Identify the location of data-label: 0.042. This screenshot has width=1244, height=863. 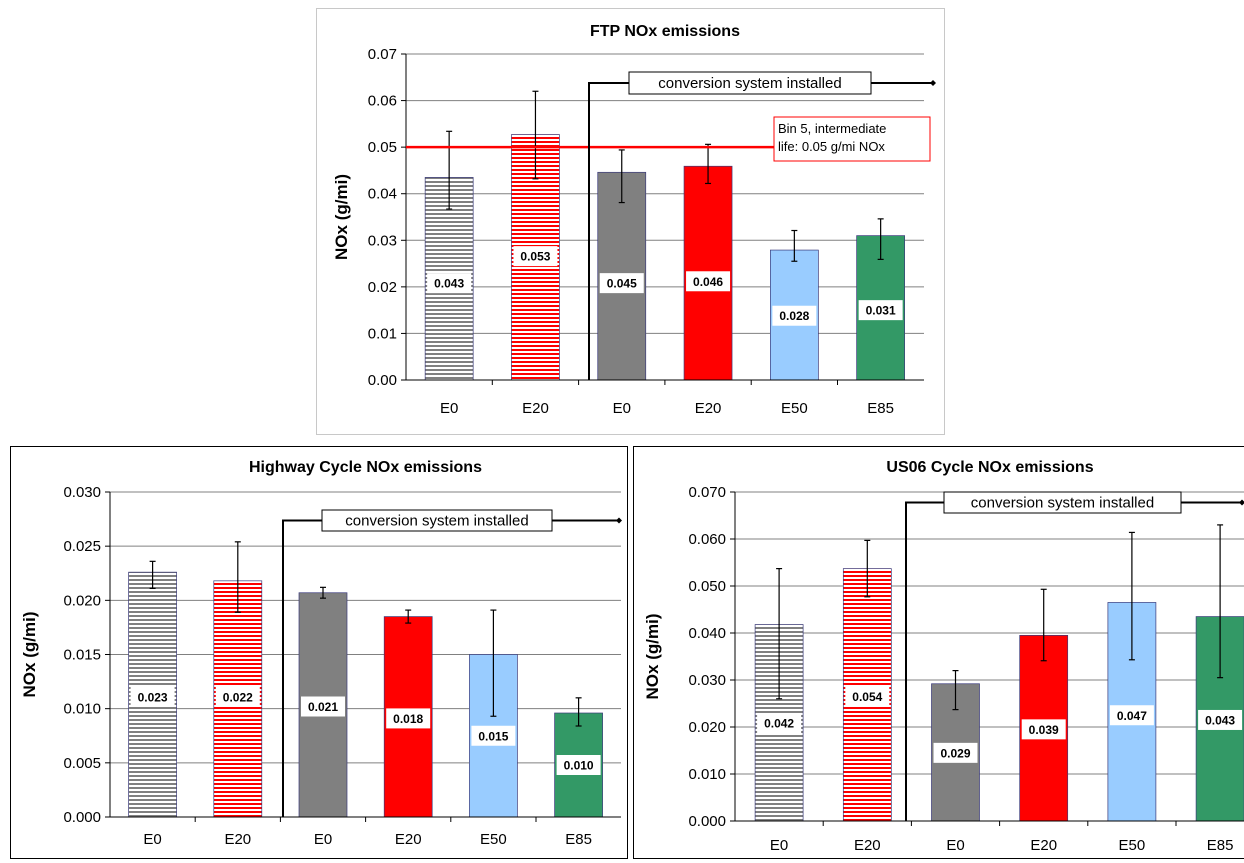
(779, 724).